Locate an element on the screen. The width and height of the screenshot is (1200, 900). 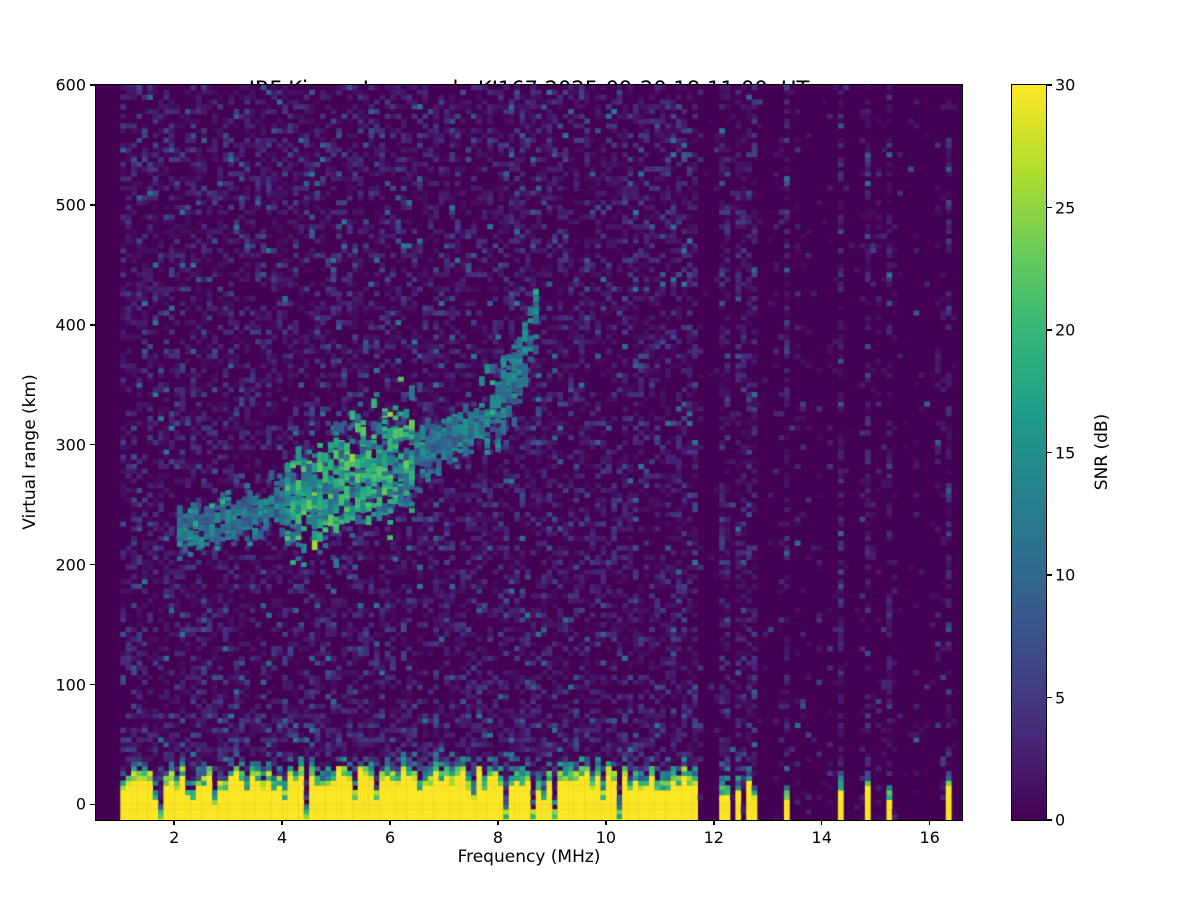
y-tick-label: 300 is located at coordinates (70, 445).